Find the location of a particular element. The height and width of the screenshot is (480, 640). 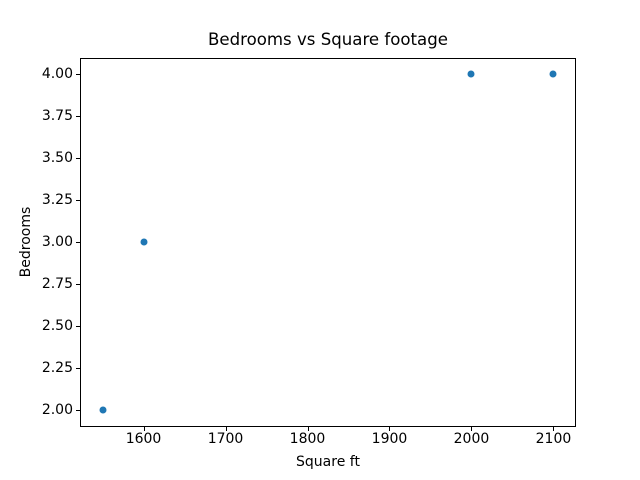

x-tick-label: 1800 is located at coordinates (307, 439).